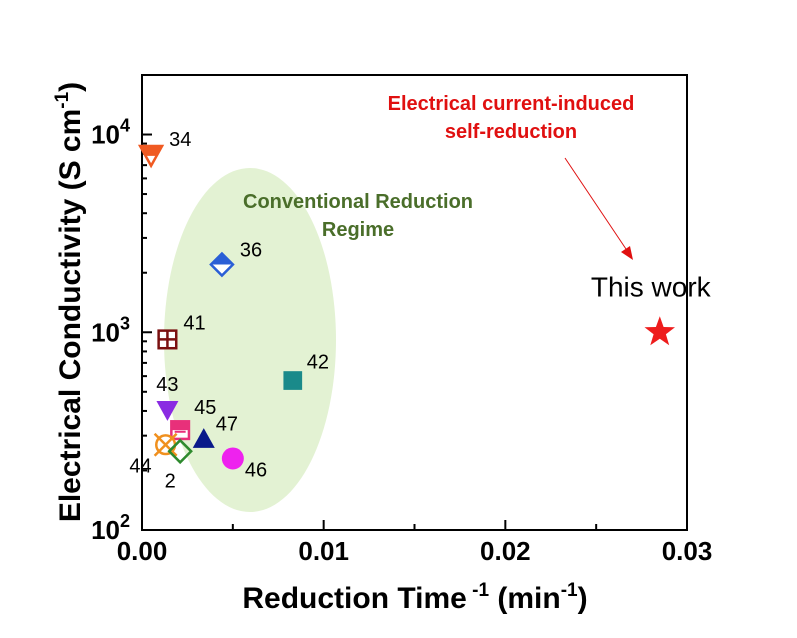  Describe the element at coordinates (250, 340) in the screenshot. I see `conventional-regime-region` at that location.